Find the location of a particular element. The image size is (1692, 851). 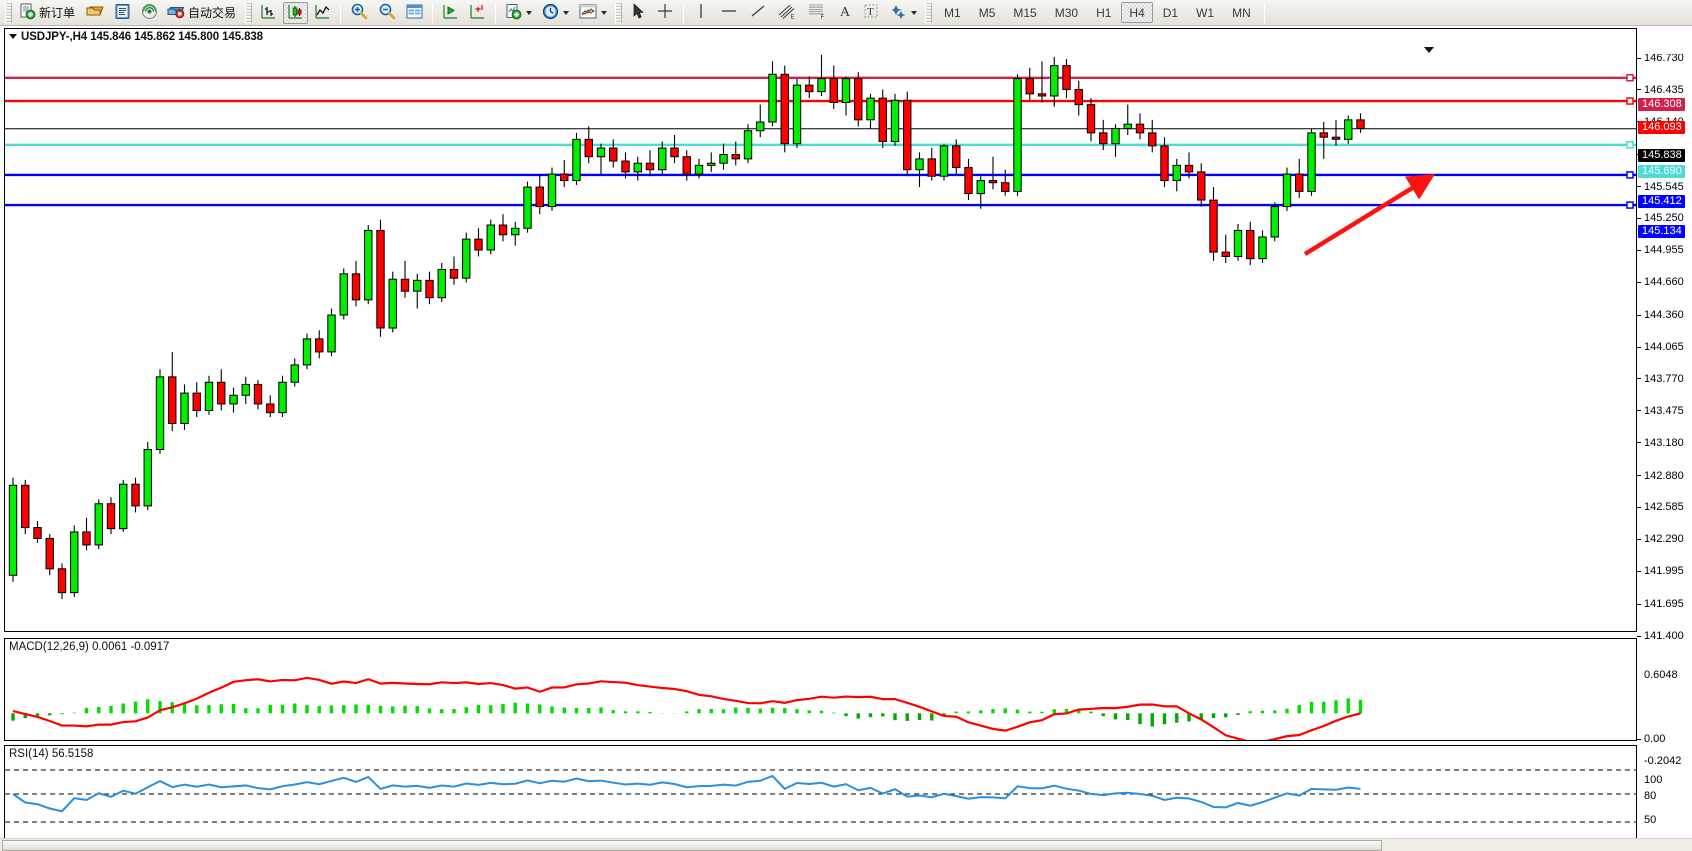

collapse-caret-icon is located at coordinates (1429, 50).